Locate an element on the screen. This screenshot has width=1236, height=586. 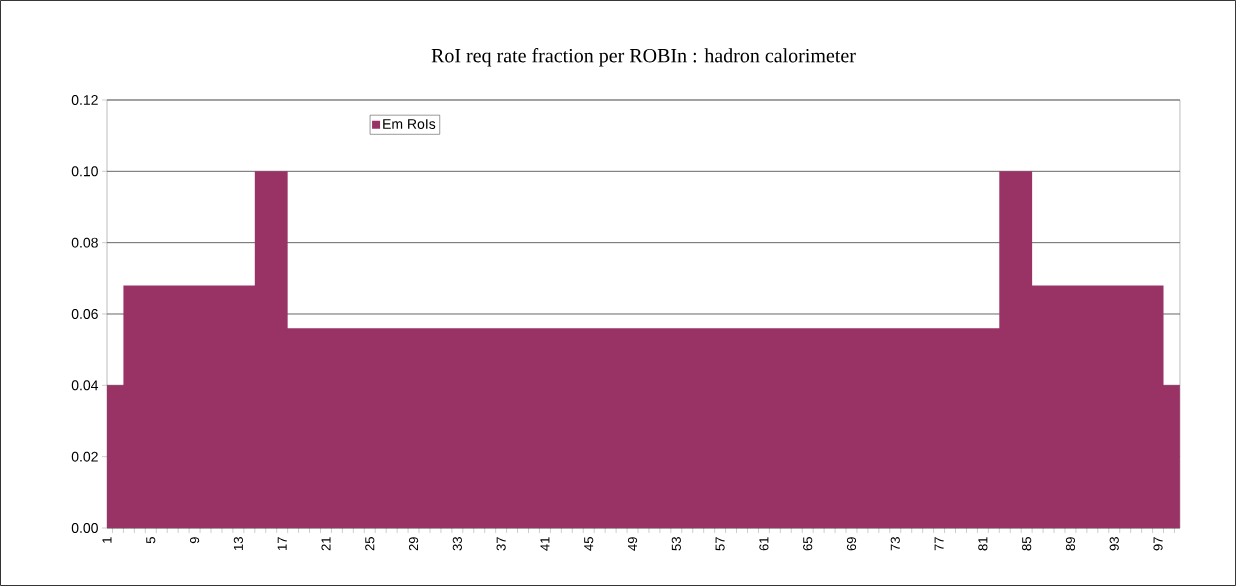
x-tick-label: 97 is located at coordinates (1158, 544).